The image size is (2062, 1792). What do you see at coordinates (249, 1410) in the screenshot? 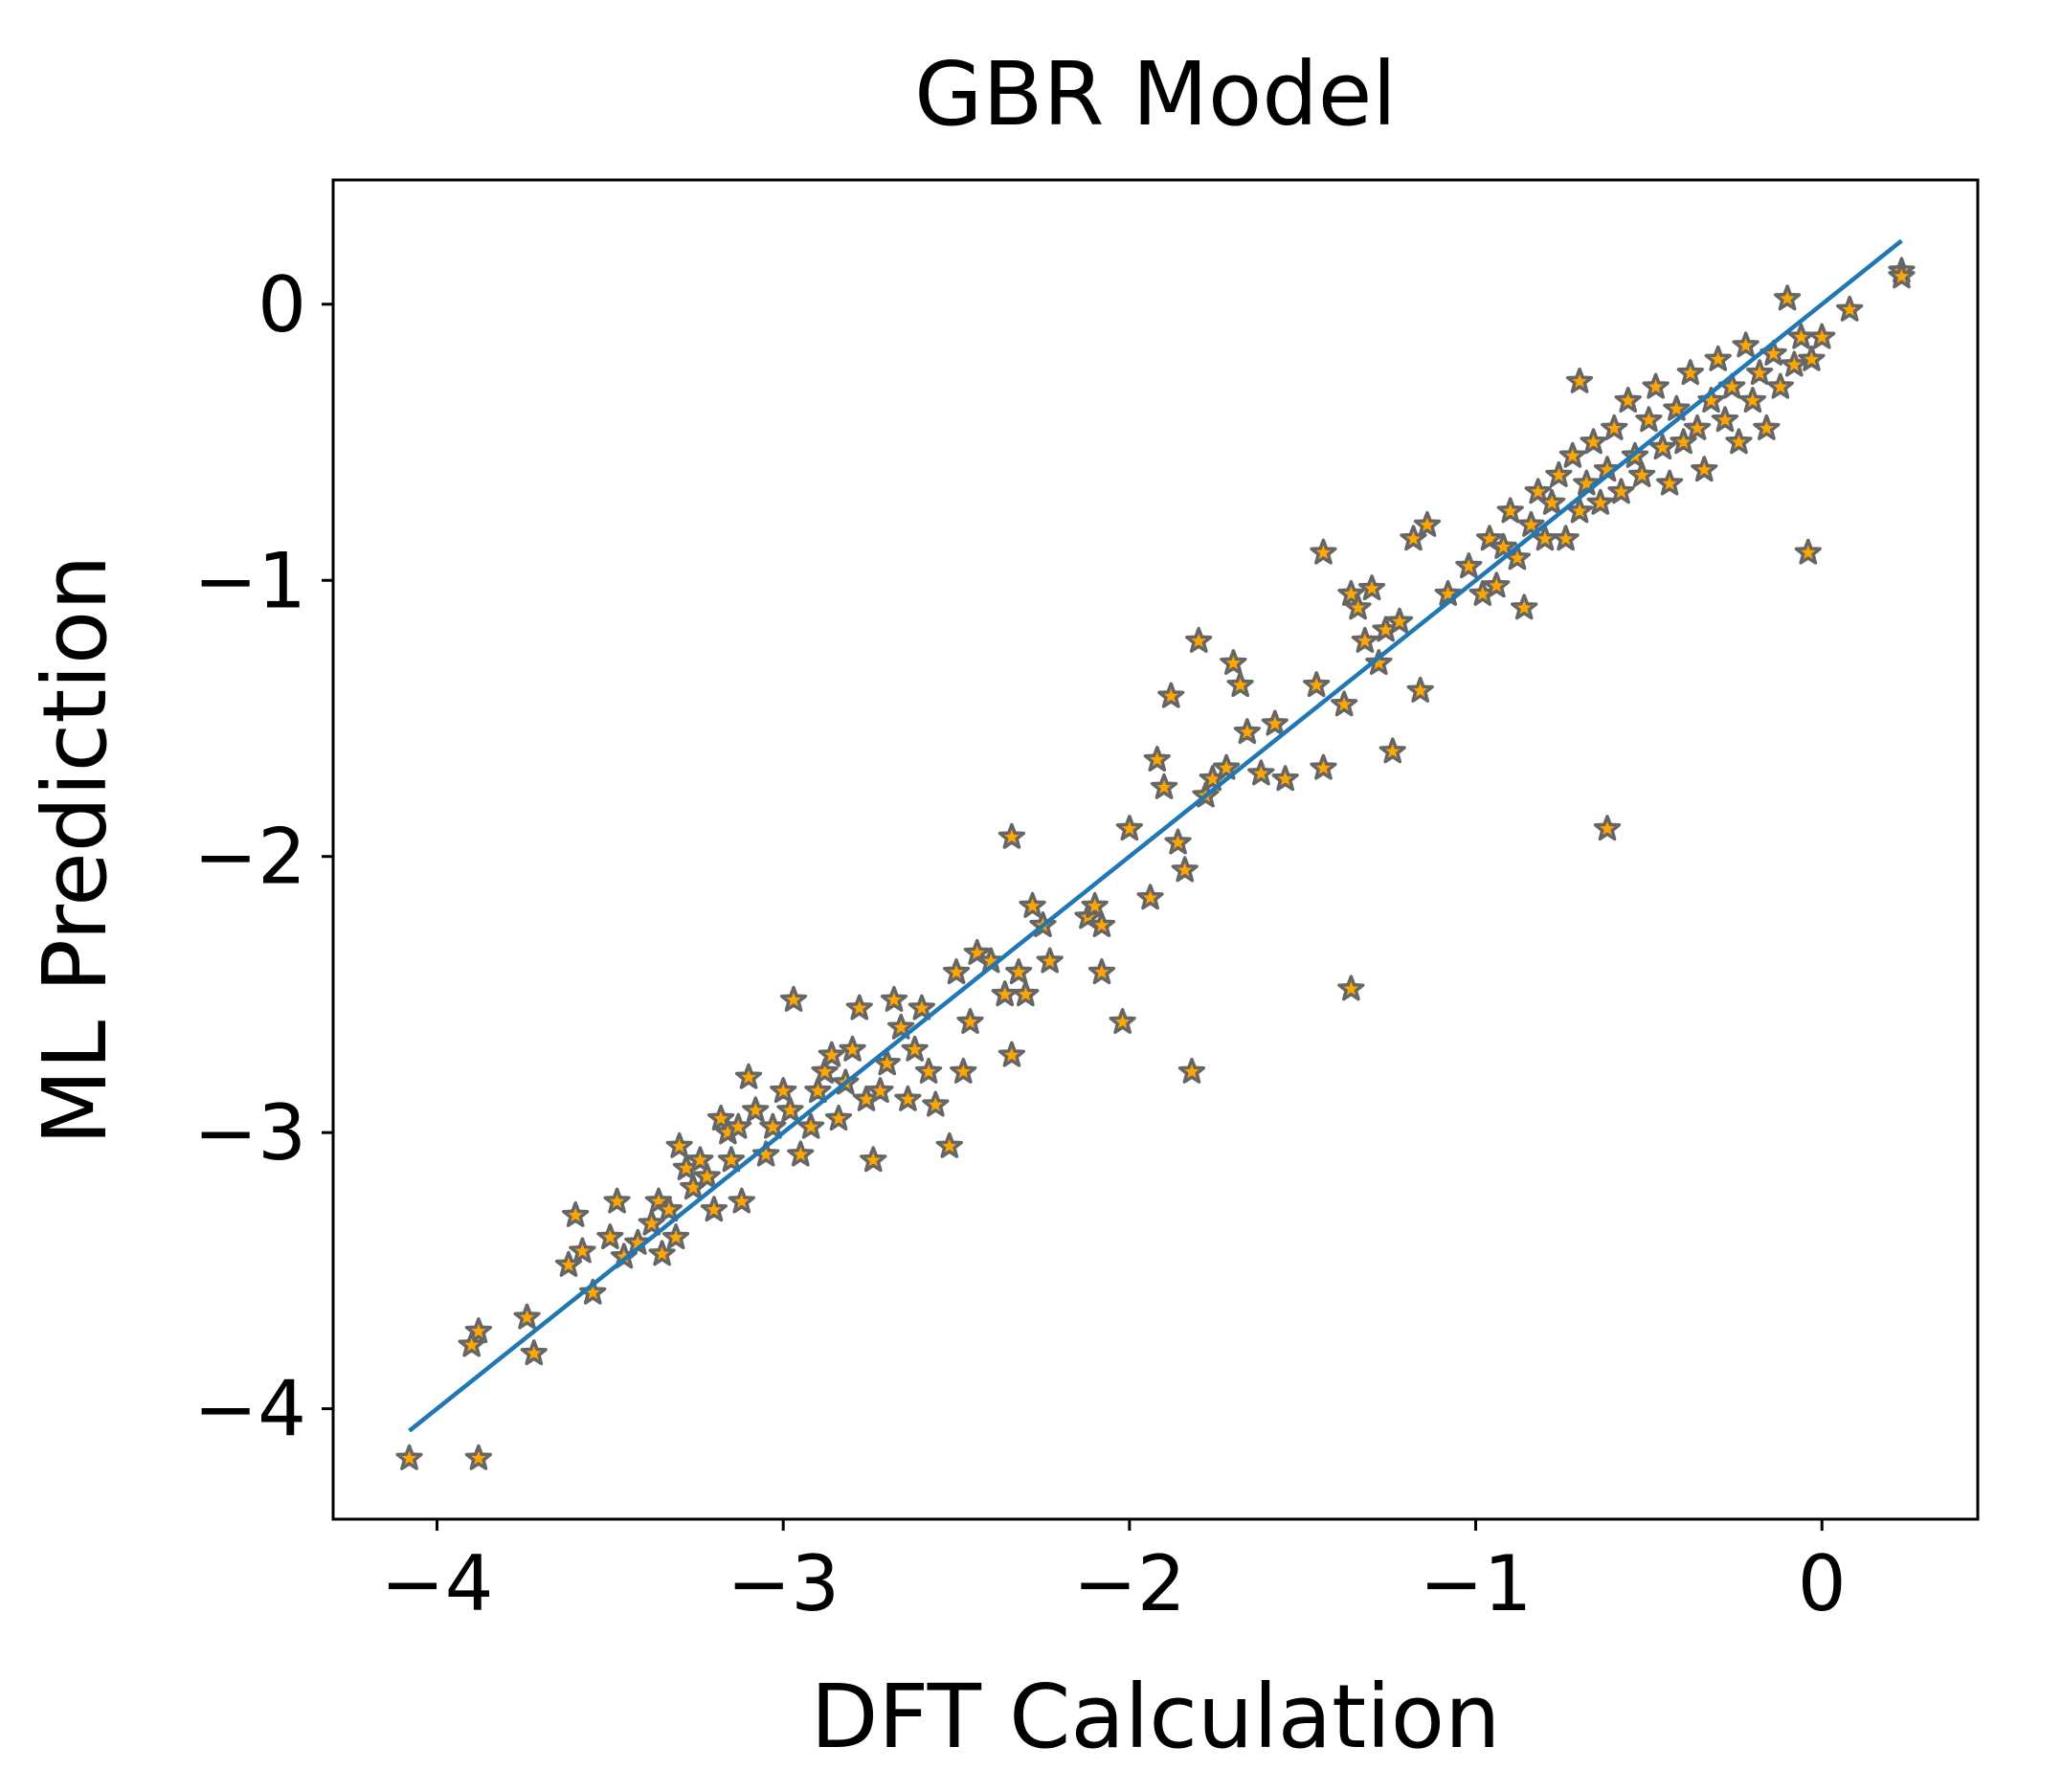
I see `y-tick-label: −4` at bounding box center [249, 1410].